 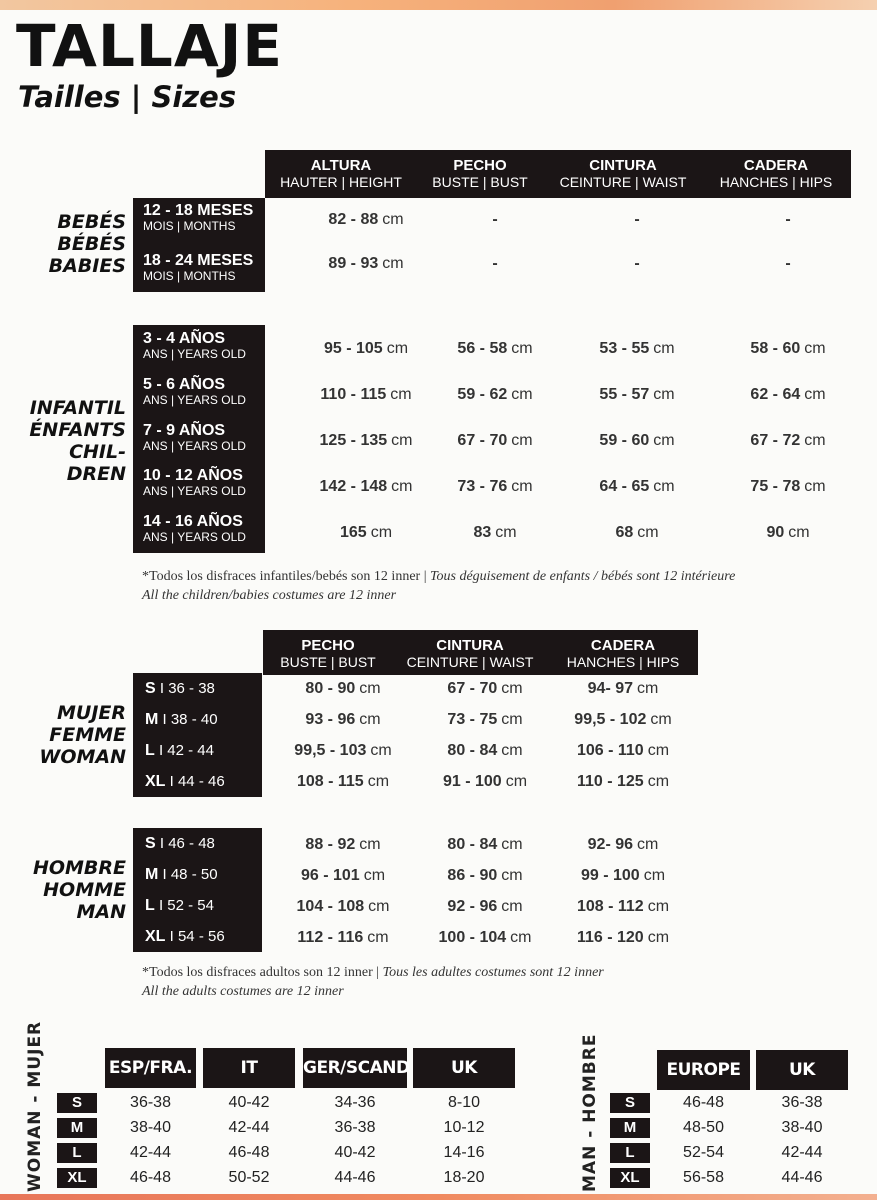 I want to click on group-label-line: ÉNFANTS, so click(x=77, y=430).